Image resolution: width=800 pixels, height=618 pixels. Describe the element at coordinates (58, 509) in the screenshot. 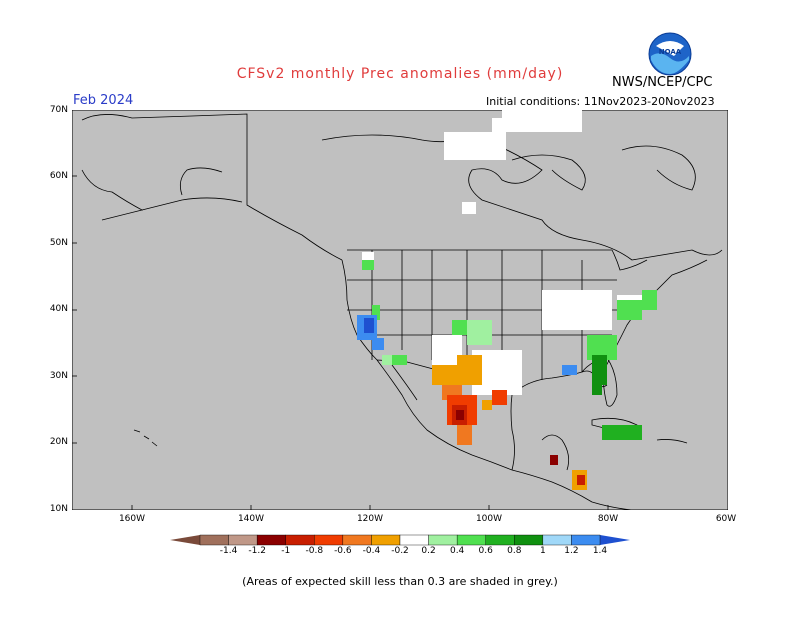

I see `lat-label-10n: 10N` at that location.